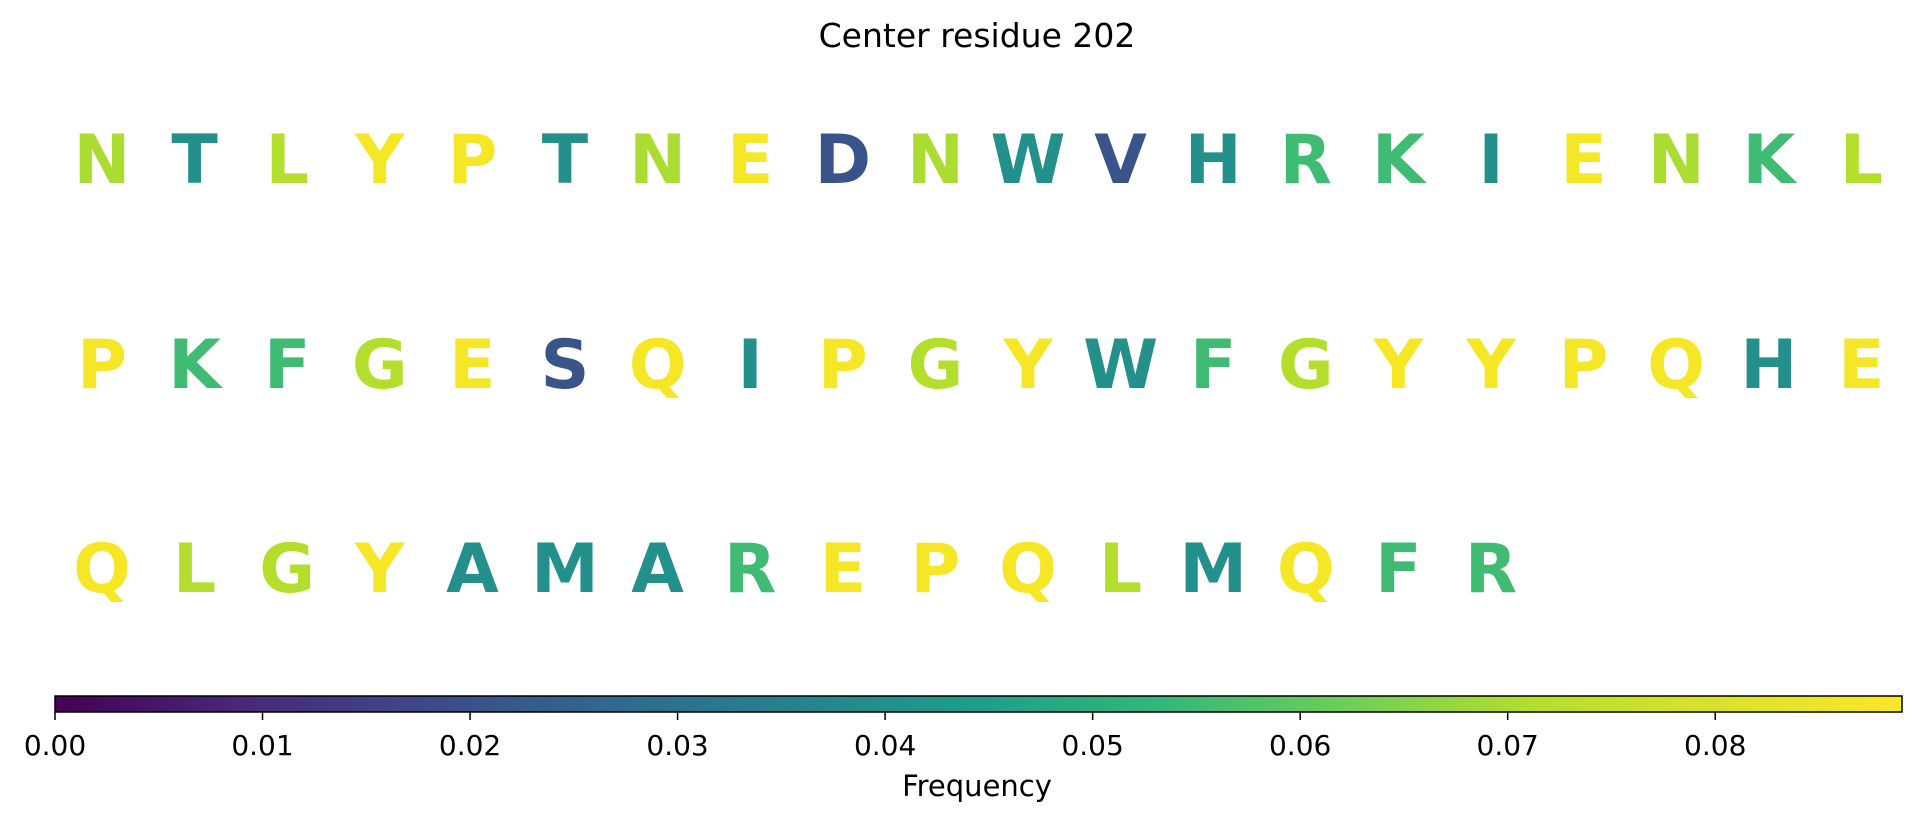 The height and width of the screenshot is (822, 1917). What do you see at coordinates (55, 745) in the screenshot?
I see `colorbar-tick-label: 0.00` at bounding box center [55, 745].